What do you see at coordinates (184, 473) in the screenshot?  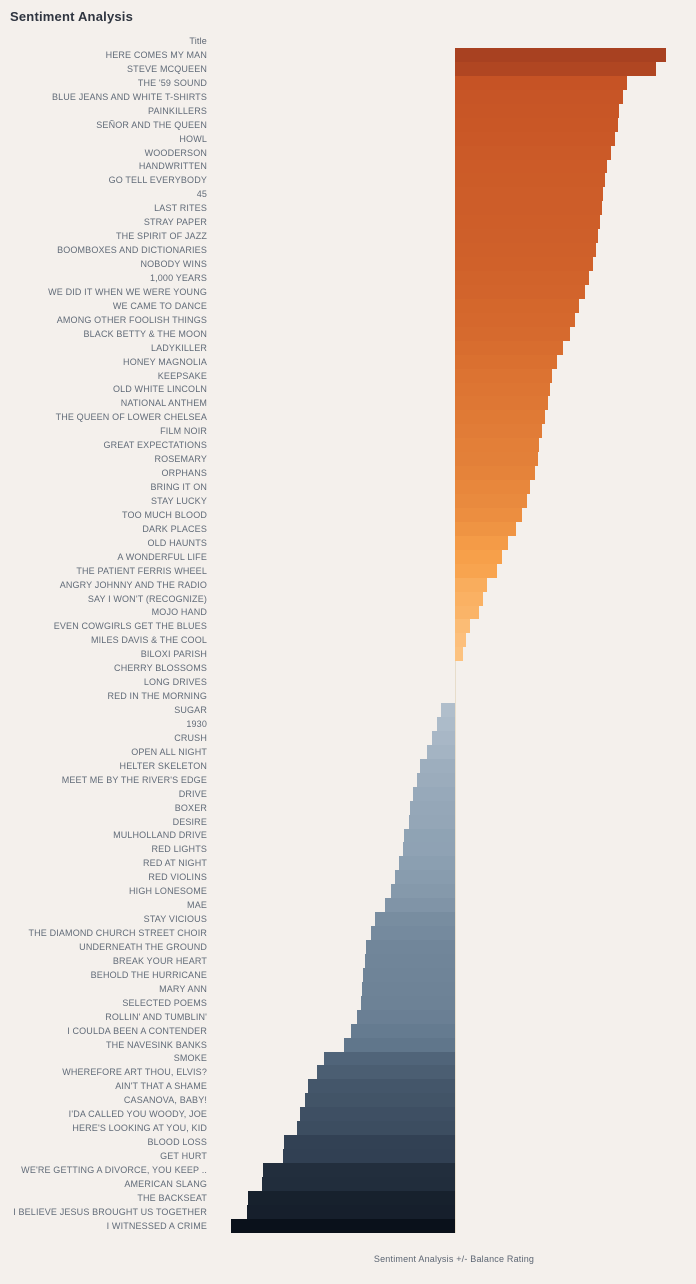 I see `row-label: ORPHANS` at bounding box center [184, 473].